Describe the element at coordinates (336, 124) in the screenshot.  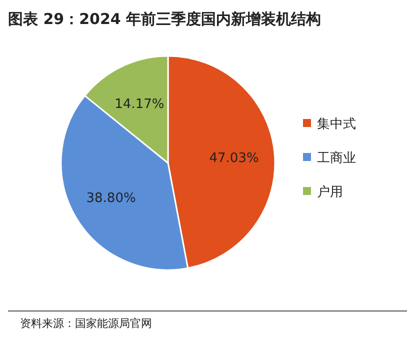
I see `legend-label: 集中式` at that location.